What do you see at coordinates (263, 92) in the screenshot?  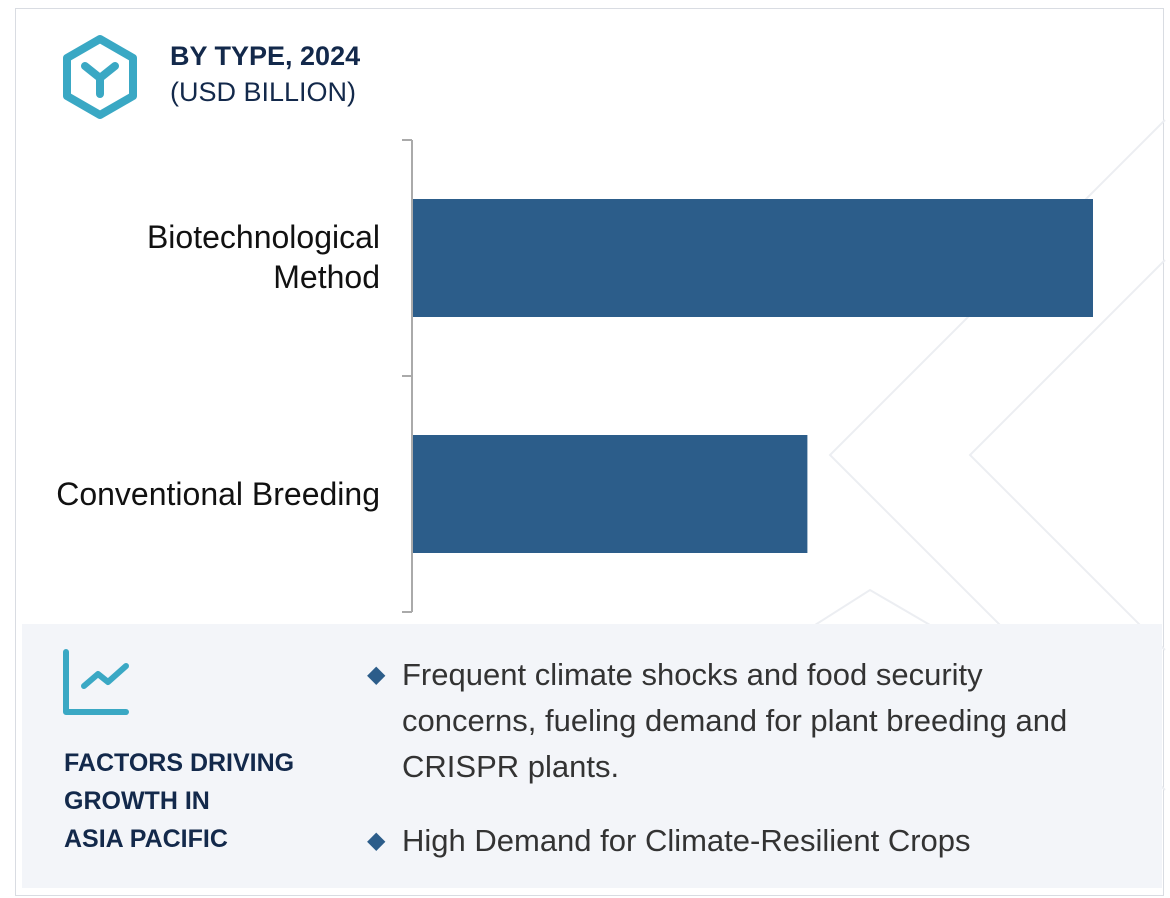 I see `chart-subtitle: (USD BILLION)` at bounding box center [263, 92].